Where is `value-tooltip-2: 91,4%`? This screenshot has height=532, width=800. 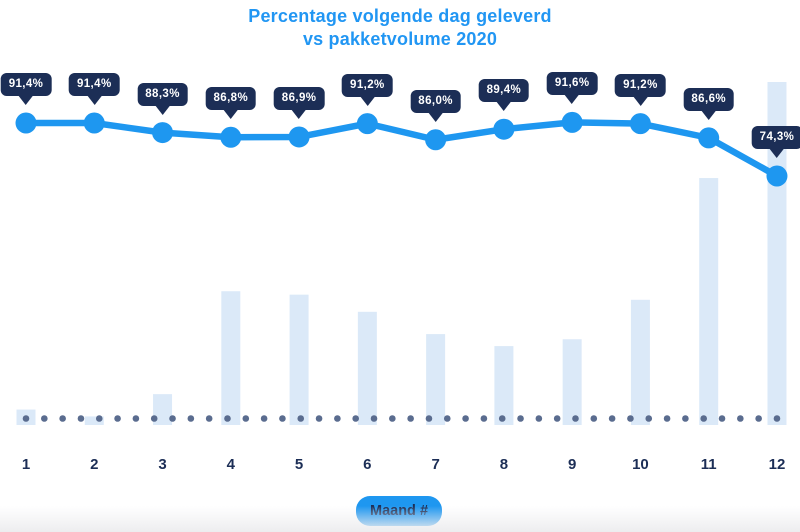
value-tooltip-2: 91,4% is located at coordinates (94, 84).